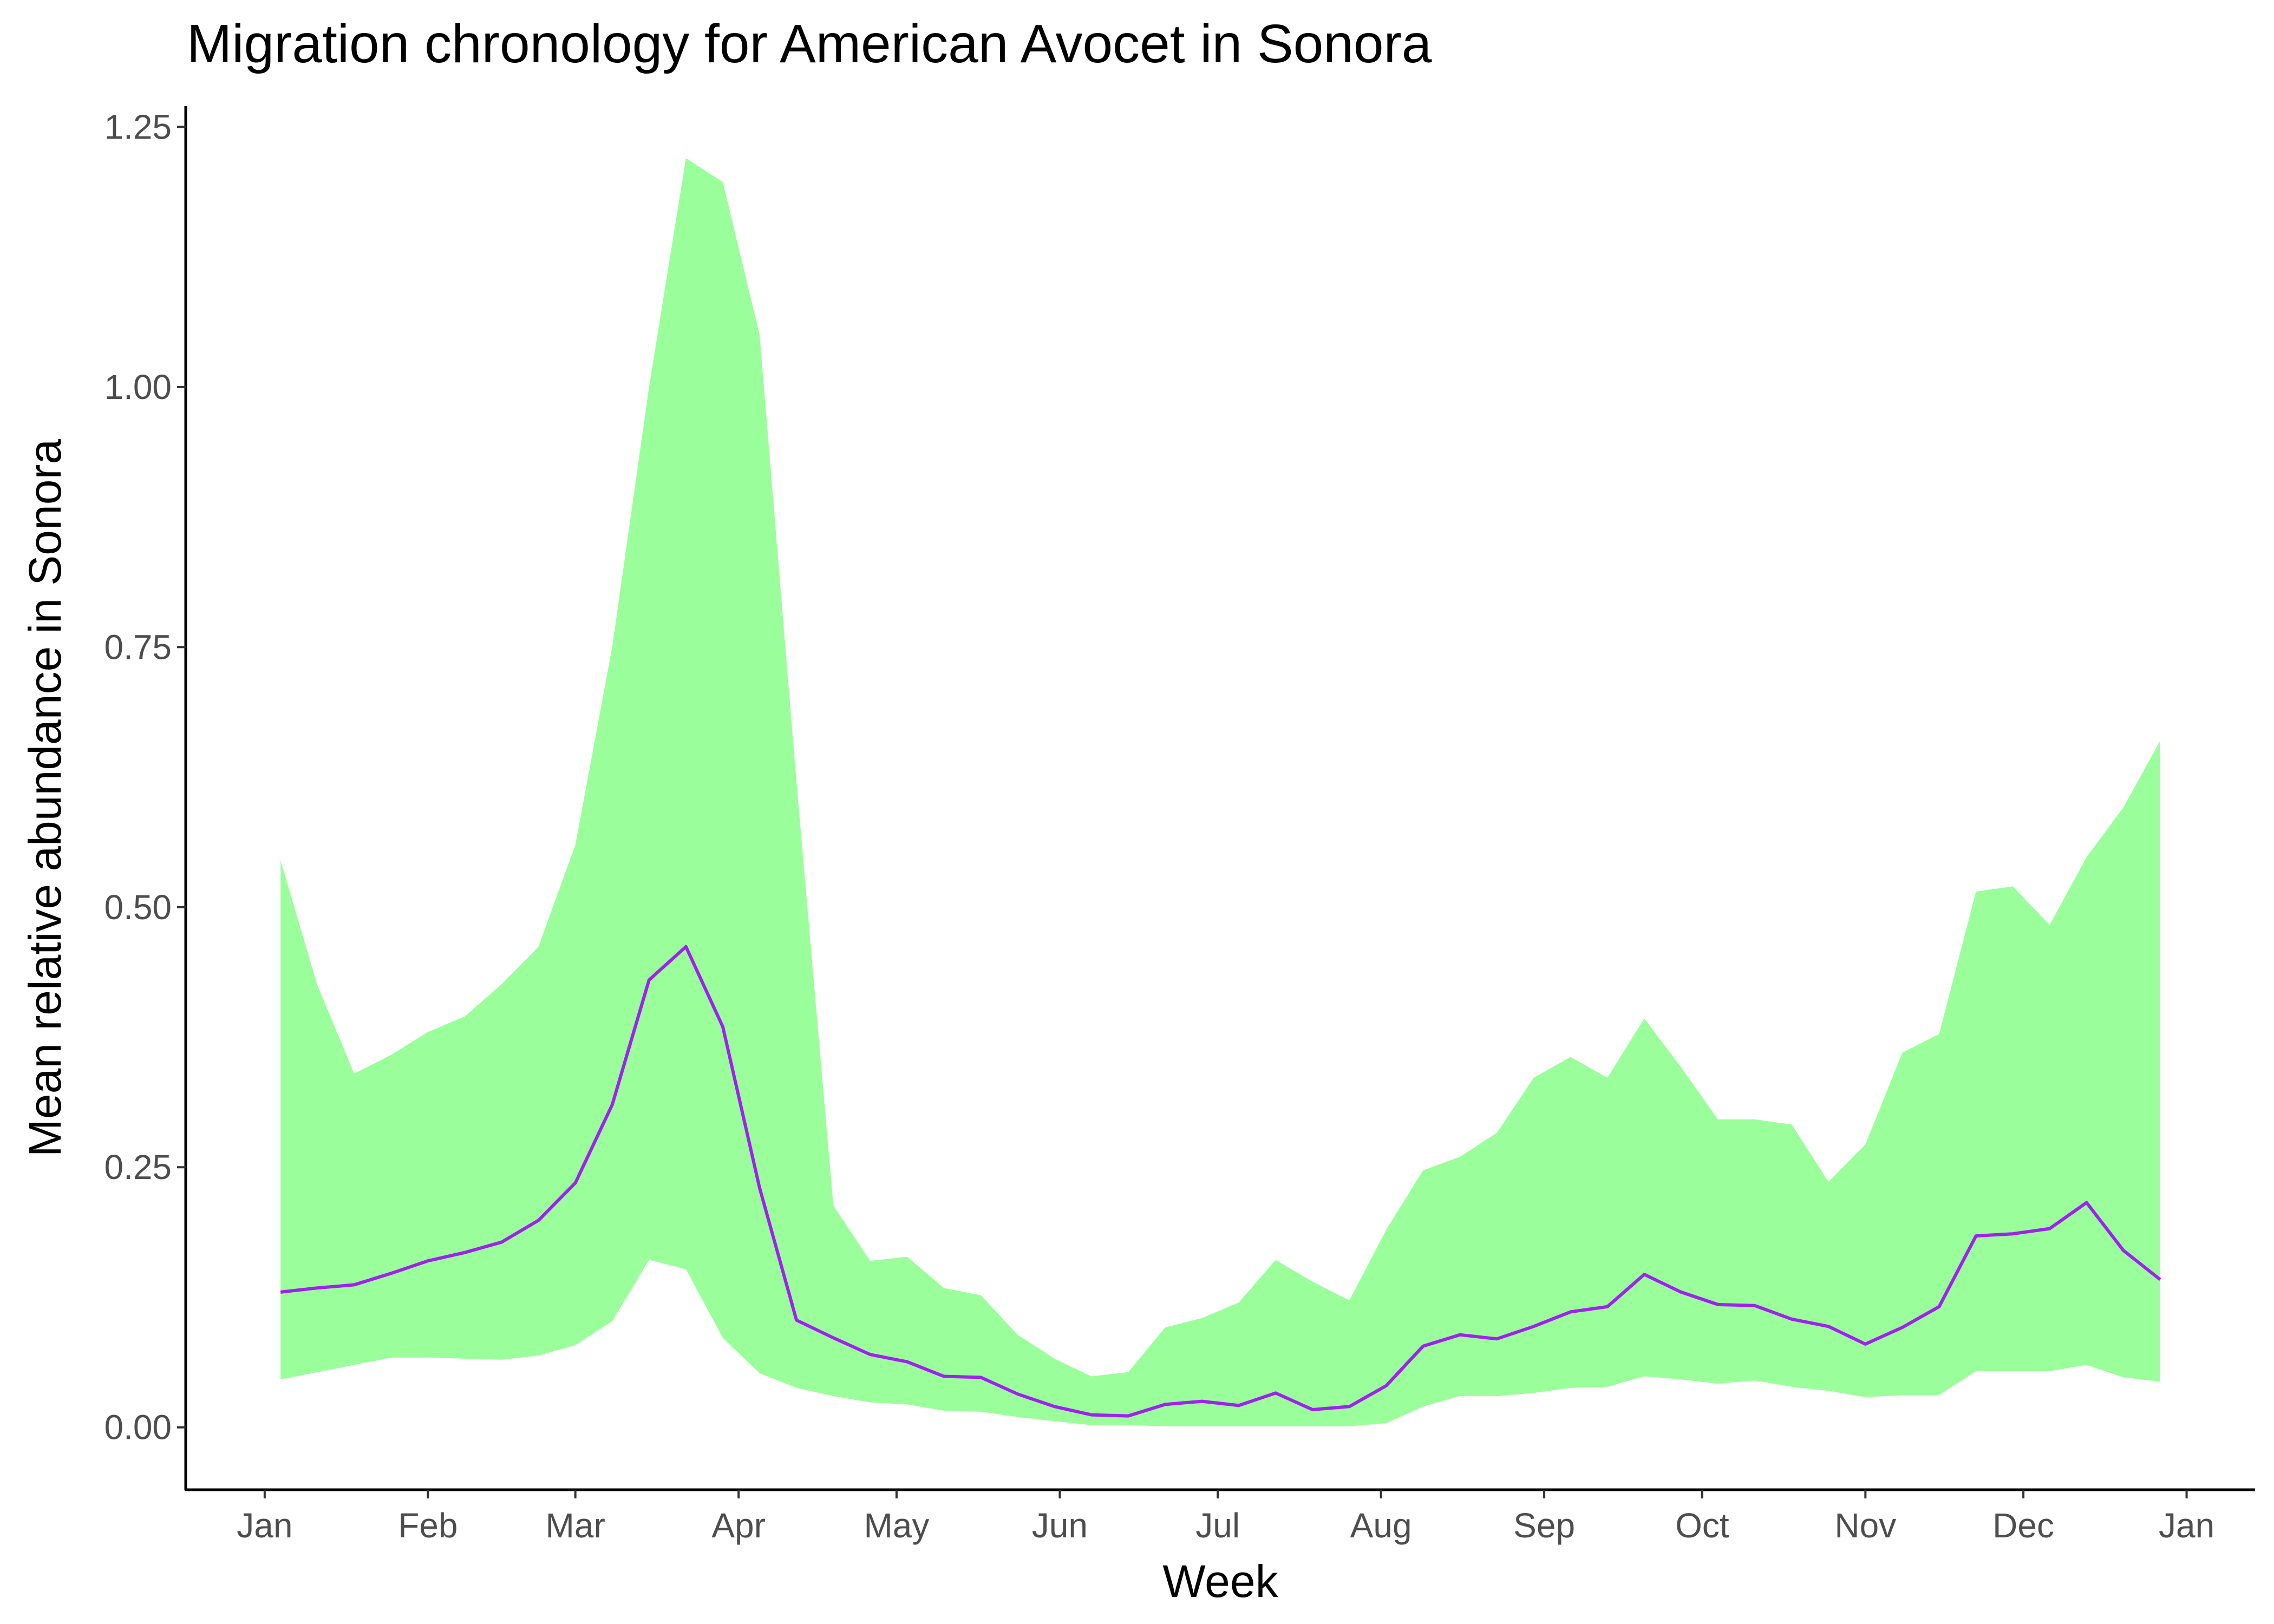  What do you see at coordinates (1381, 1526) in the screenshot?
I see `x-tick-label: Aug` at bounding box center [1381, 1526].